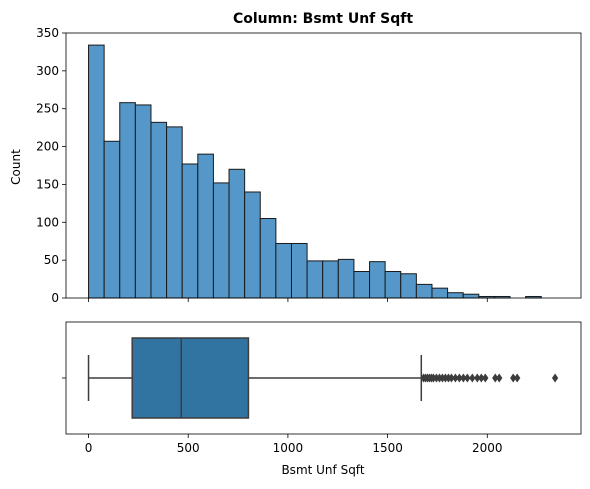 This screenshot has height=489, width=590. What do you see at coordinates (47, 109) in the screenshot?
I see `y-tick-label: 250` at bounding box center [47, 109].